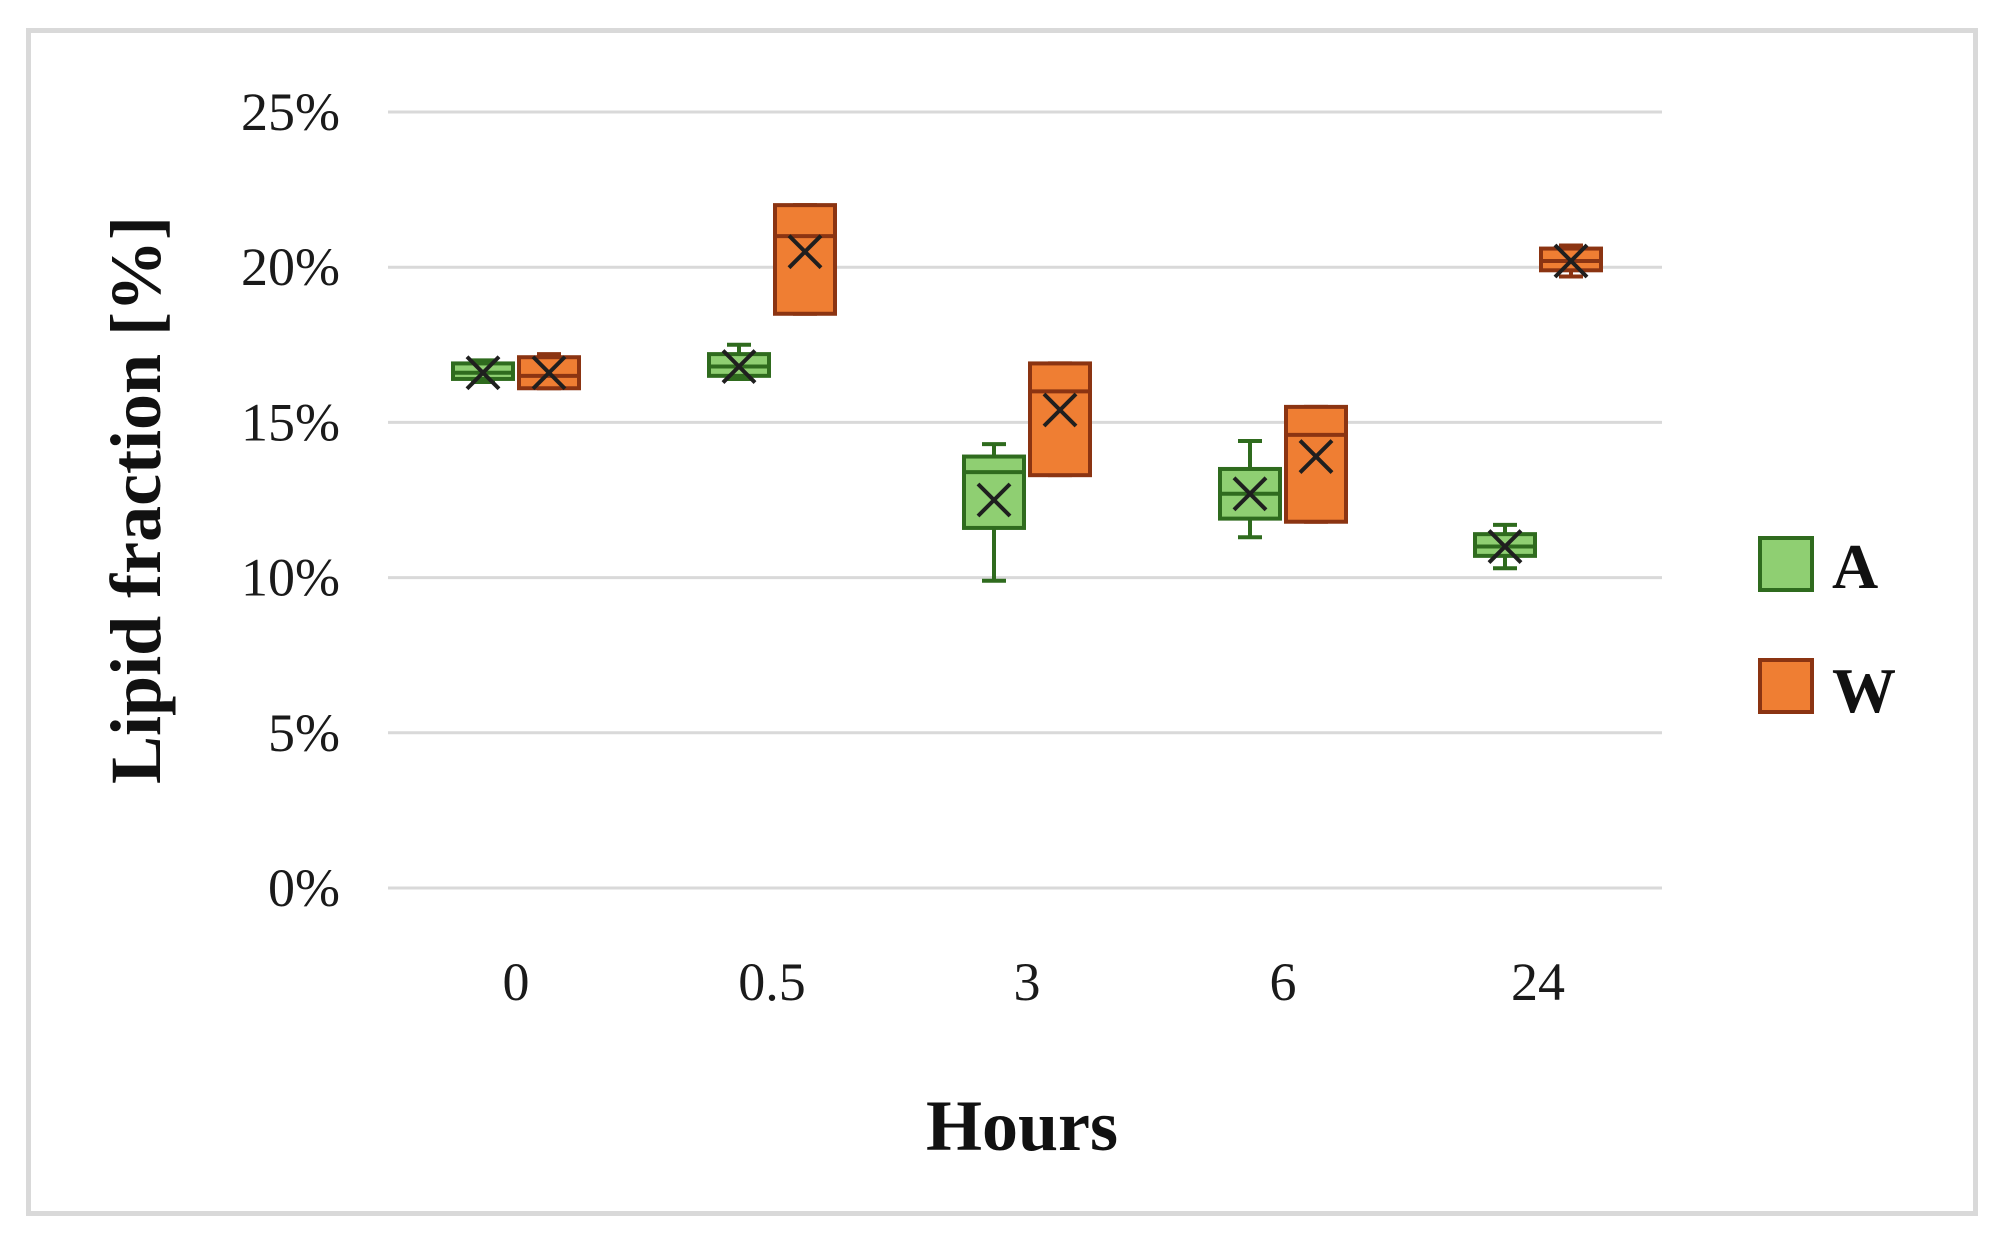  I want to click on y-axis-title: Lipid fraction [%], so click(136, 500).